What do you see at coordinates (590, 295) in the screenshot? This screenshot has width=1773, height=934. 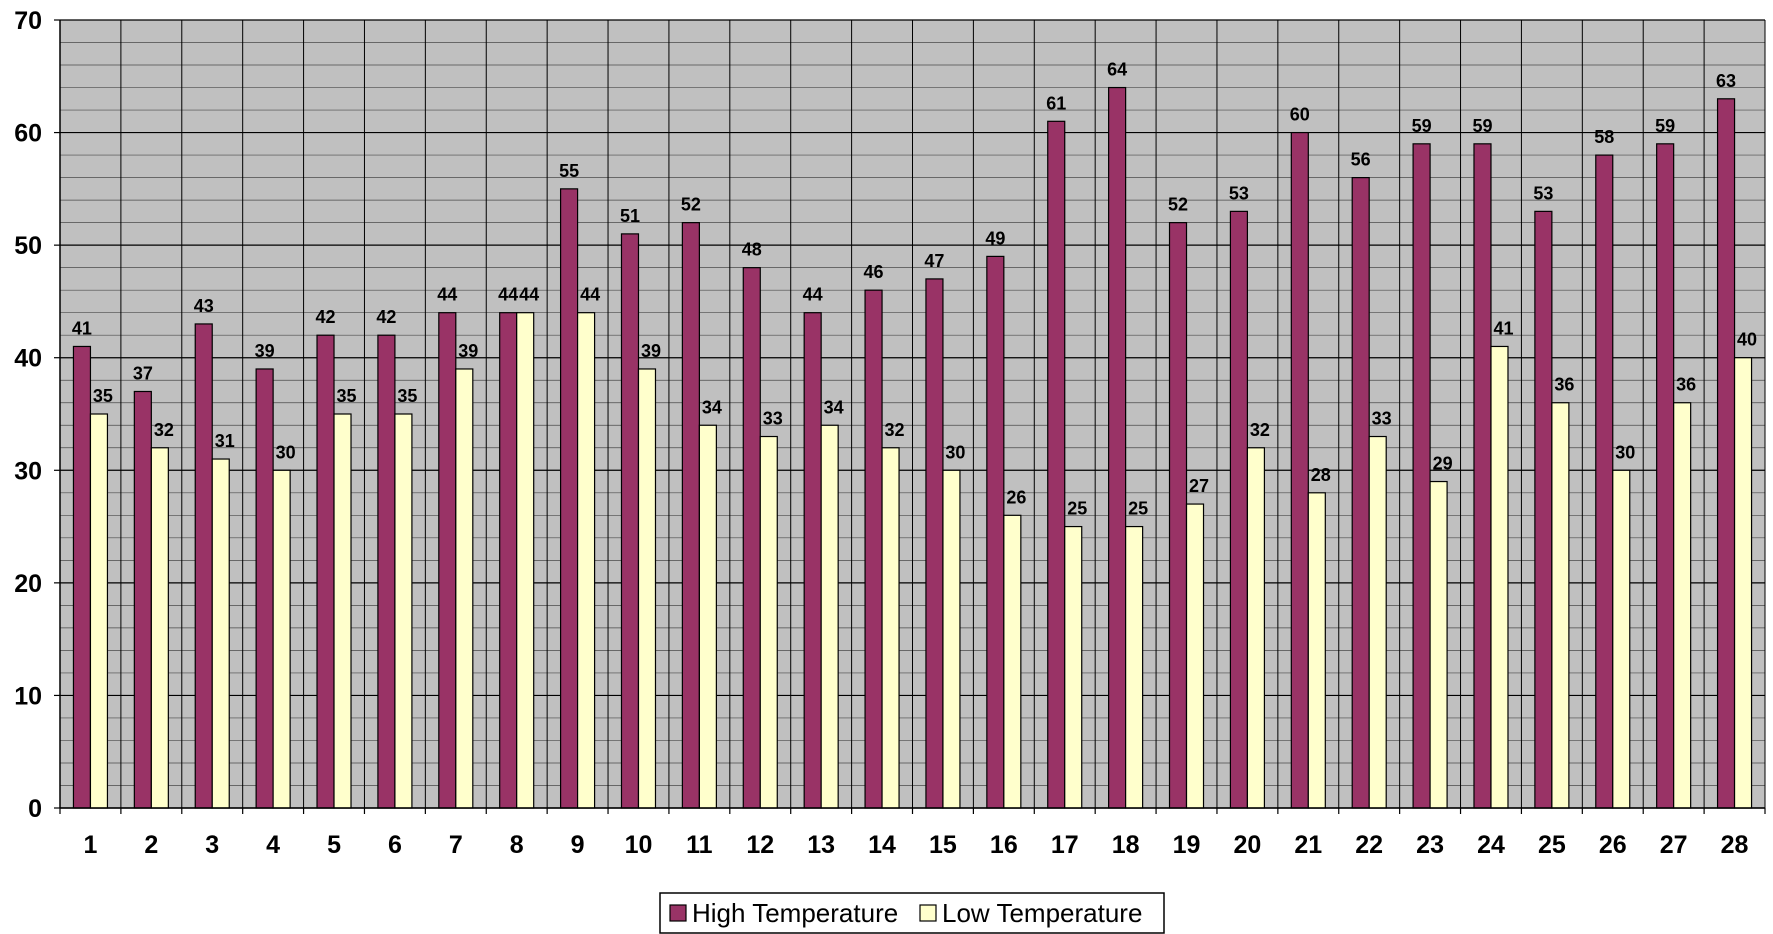 I see `data-label-low: 44` at bounding box center [590, 295].